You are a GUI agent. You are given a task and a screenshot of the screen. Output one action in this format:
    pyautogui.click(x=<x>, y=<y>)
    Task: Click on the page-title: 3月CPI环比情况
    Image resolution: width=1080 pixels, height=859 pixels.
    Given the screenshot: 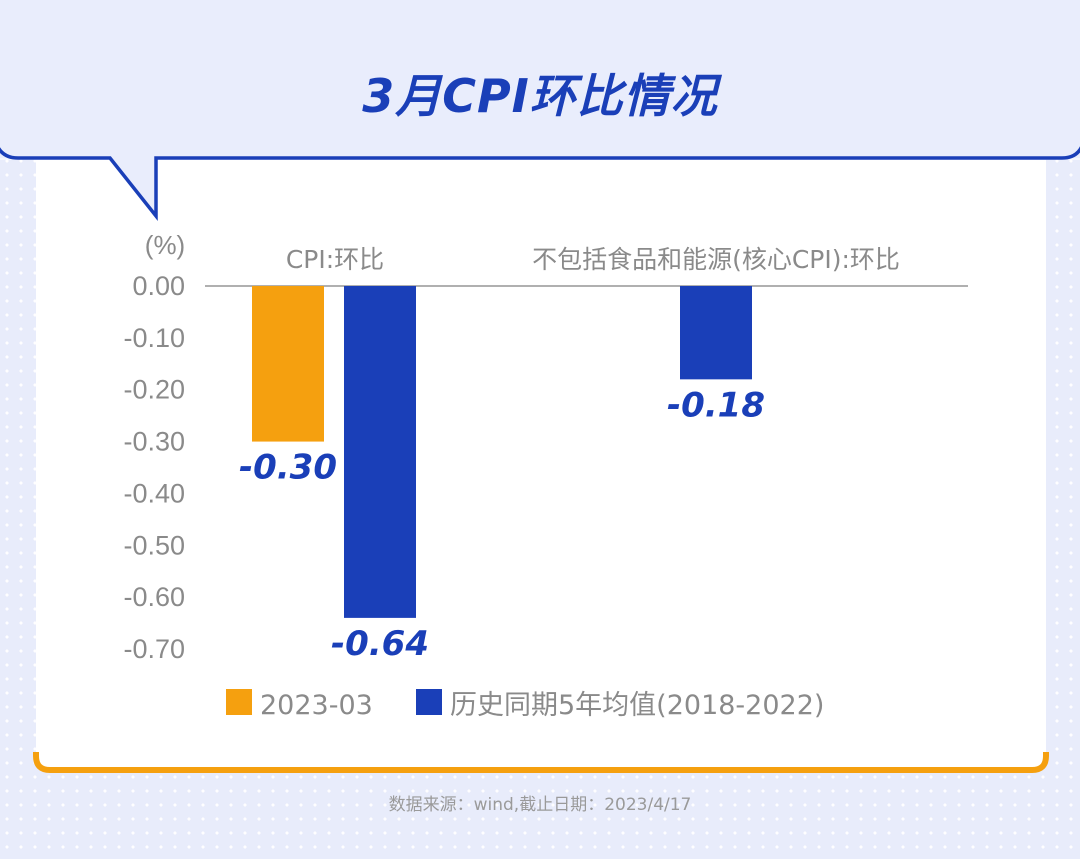 What is the action you would take?
    pyautogui.click(x=542, y=96)
    